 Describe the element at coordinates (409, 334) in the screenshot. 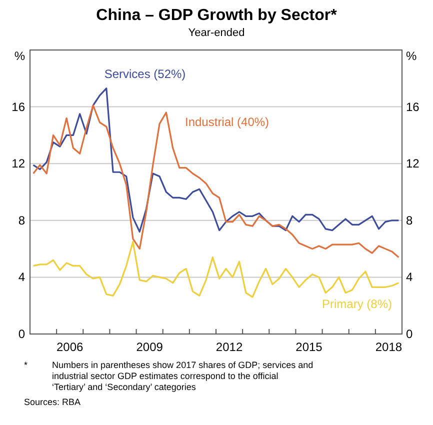

I see `y2-tick-label: 0` at that location.